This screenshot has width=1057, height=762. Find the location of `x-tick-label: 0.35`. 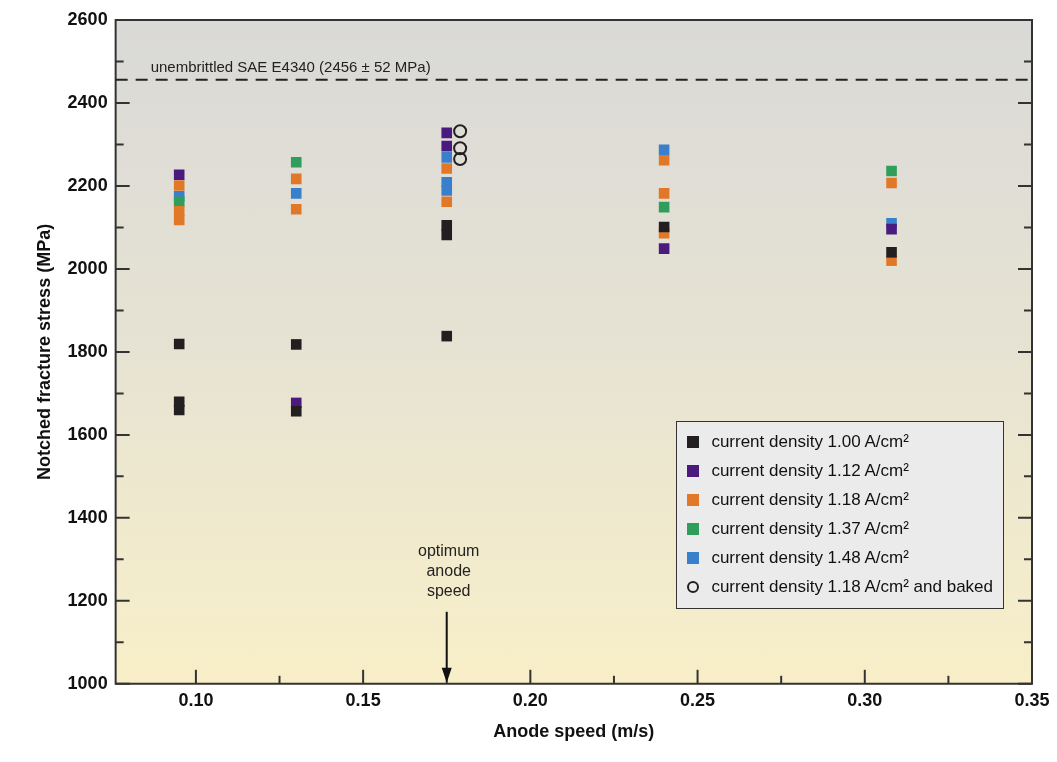

x-tick-label: 0.35 is located at coordinates (1032, 699).